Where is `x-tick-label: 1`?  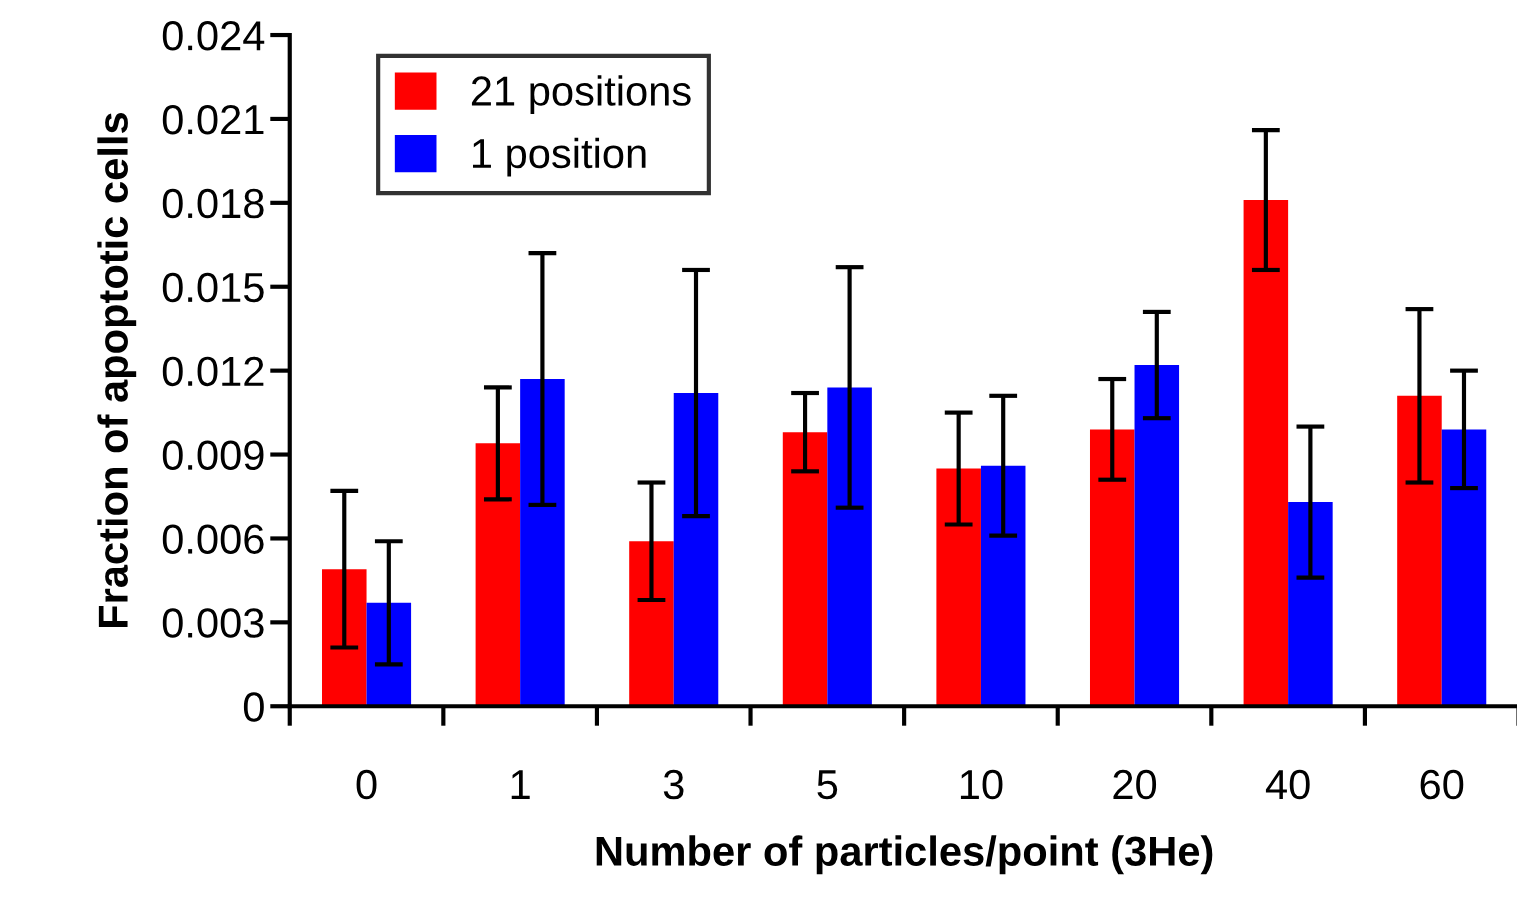
x-tick-label: 1 is located at coordinates (520, 784).